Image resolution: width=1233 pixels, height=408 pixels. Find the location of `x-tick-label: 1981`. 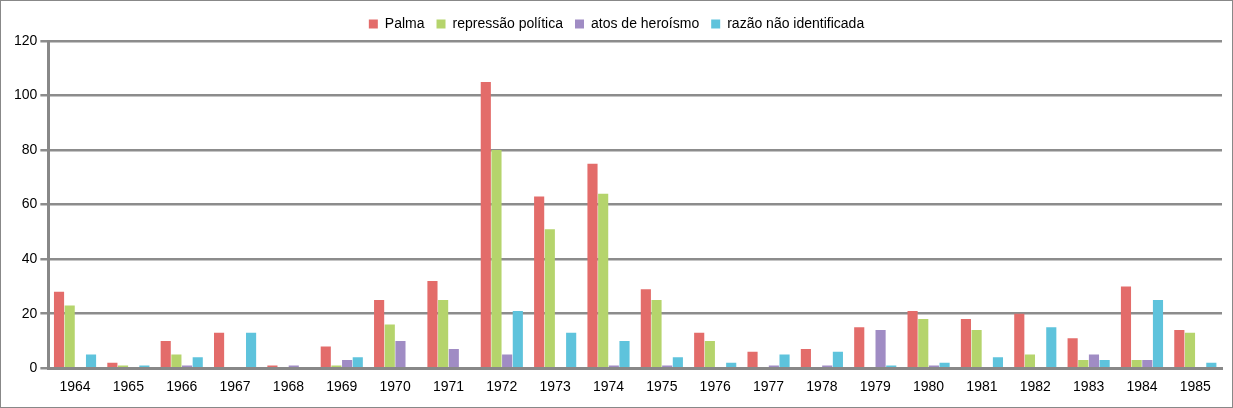

x-tick-label: 1981 is located at coordinates (982, 386).